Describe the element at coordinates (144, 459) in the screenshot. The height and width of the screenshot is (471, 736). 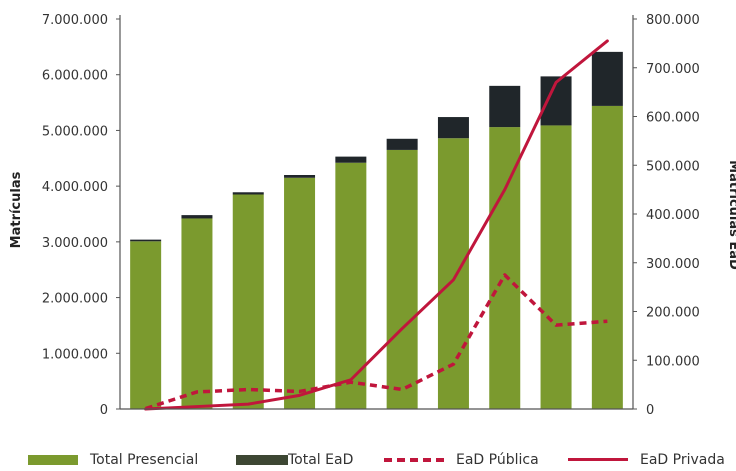
I see `legend-label: Total Presencial` at that location.